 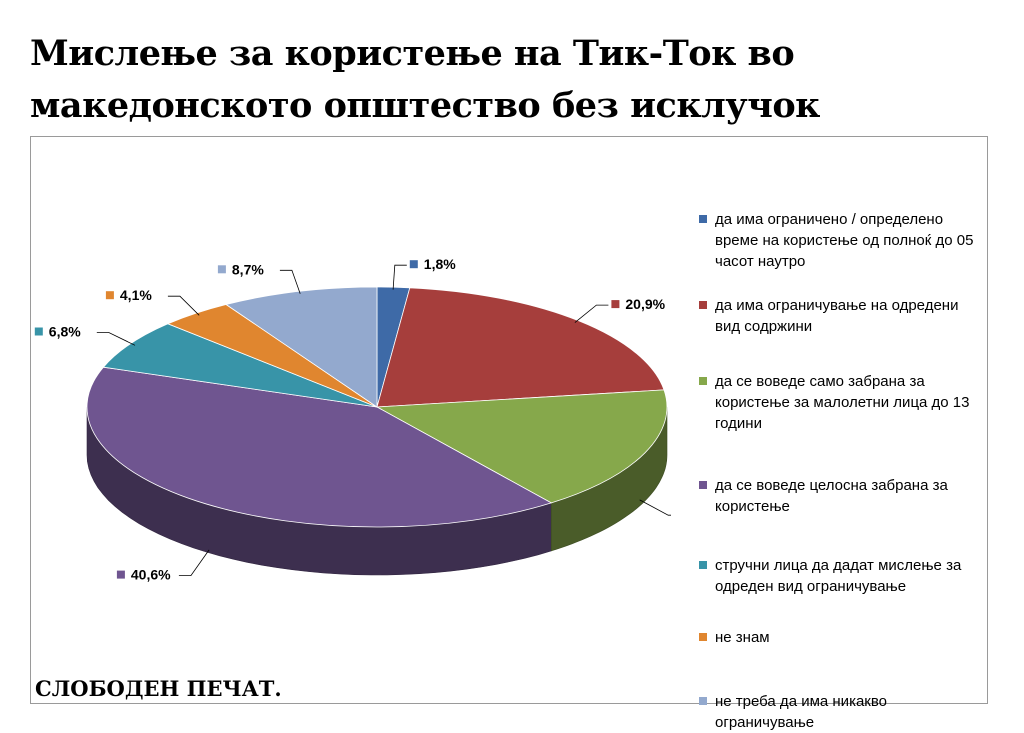 I want to click on data-label-6: 4,1%, so click(x=136, y=295).